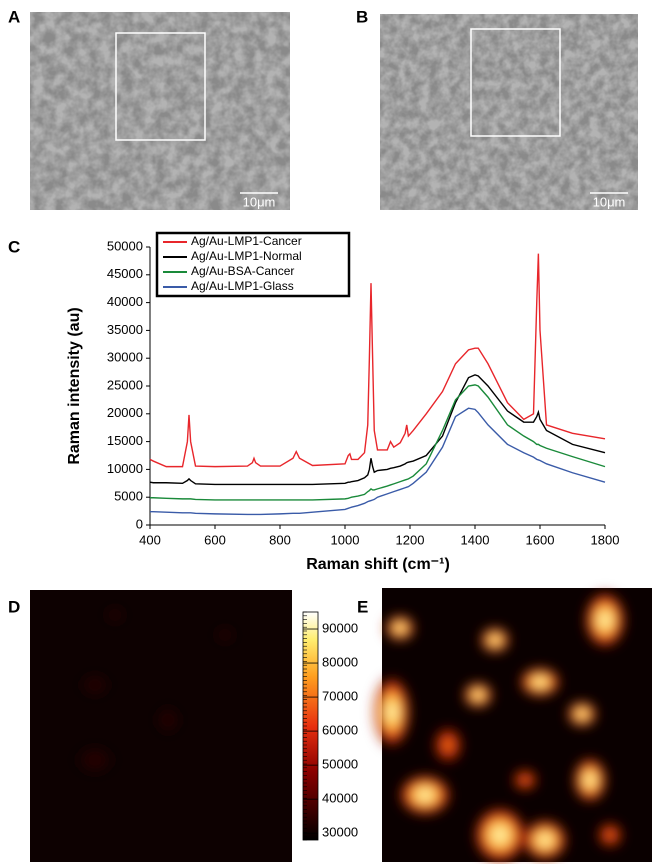 The width and height of the screenshot is (652, 864). What do you see at coordinates (362, 16) in the screenshot?
I see `panel-label: B` at bounding box center [362, 16].